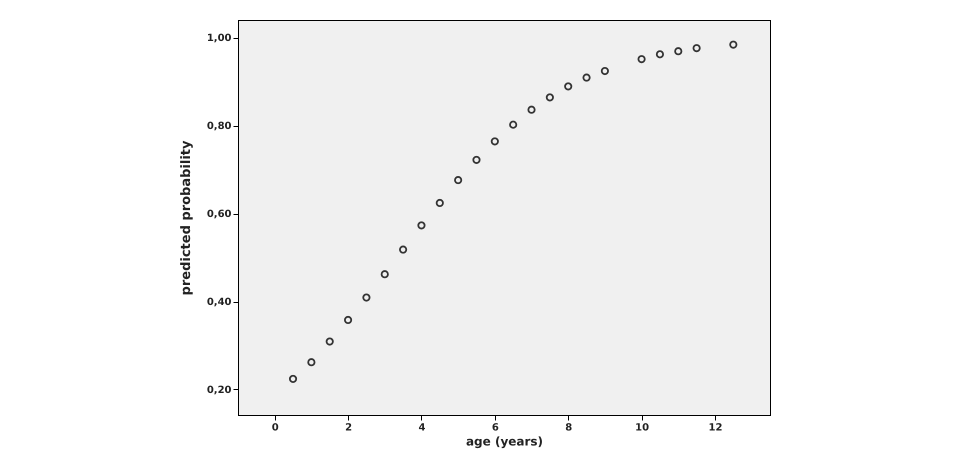 The image size is (955, 460). I want to click on x-tick-label: 10, so click(642, 428).